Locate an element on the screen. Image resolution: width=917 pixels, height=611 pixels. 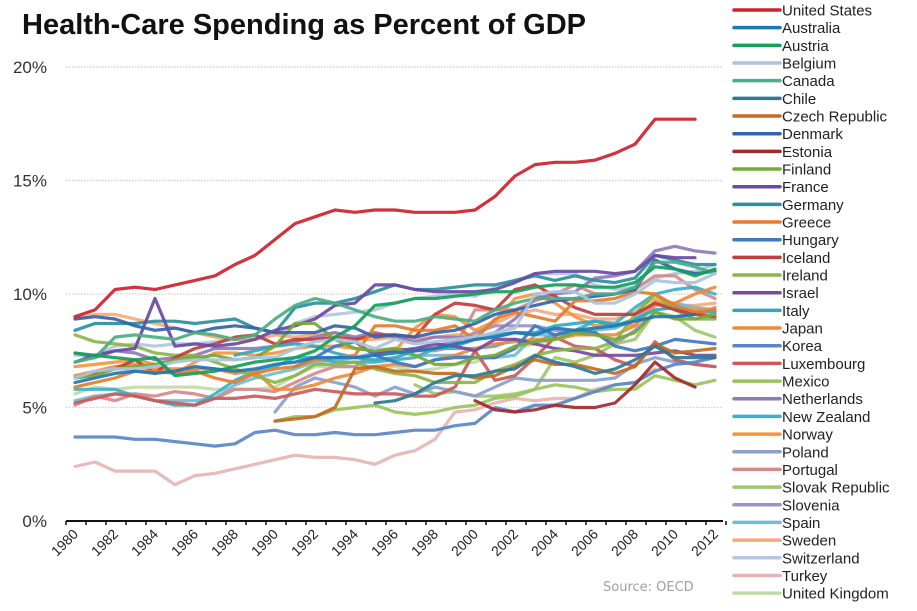
legend-item: Belgium is located at coordinates (784, 64).